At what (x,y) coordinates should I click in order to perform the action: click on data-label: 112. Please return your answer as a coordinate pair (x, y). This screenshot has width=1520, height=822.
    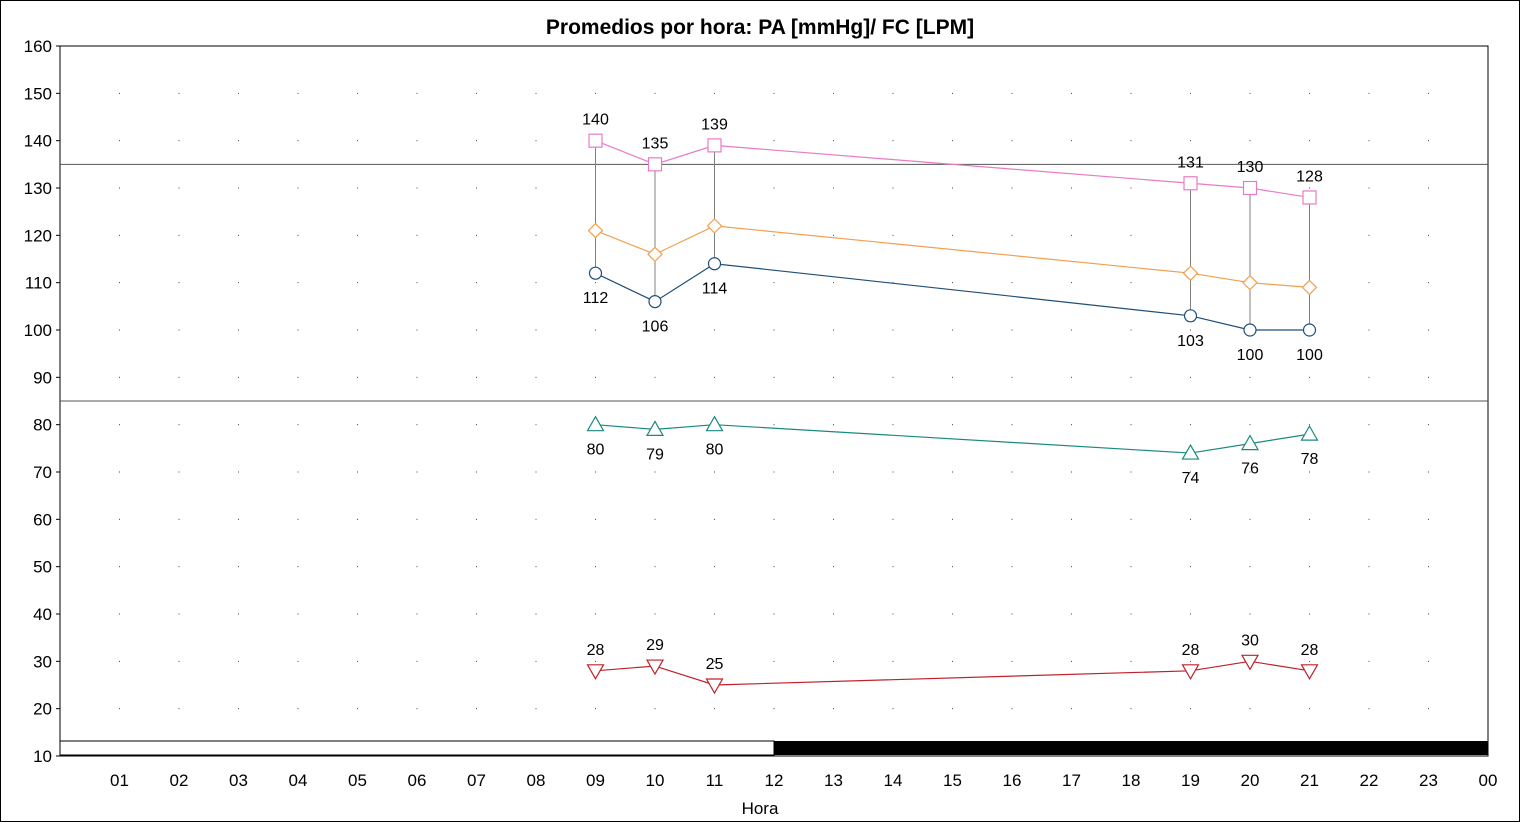
    Looking at the image, I should click on (596, 298).